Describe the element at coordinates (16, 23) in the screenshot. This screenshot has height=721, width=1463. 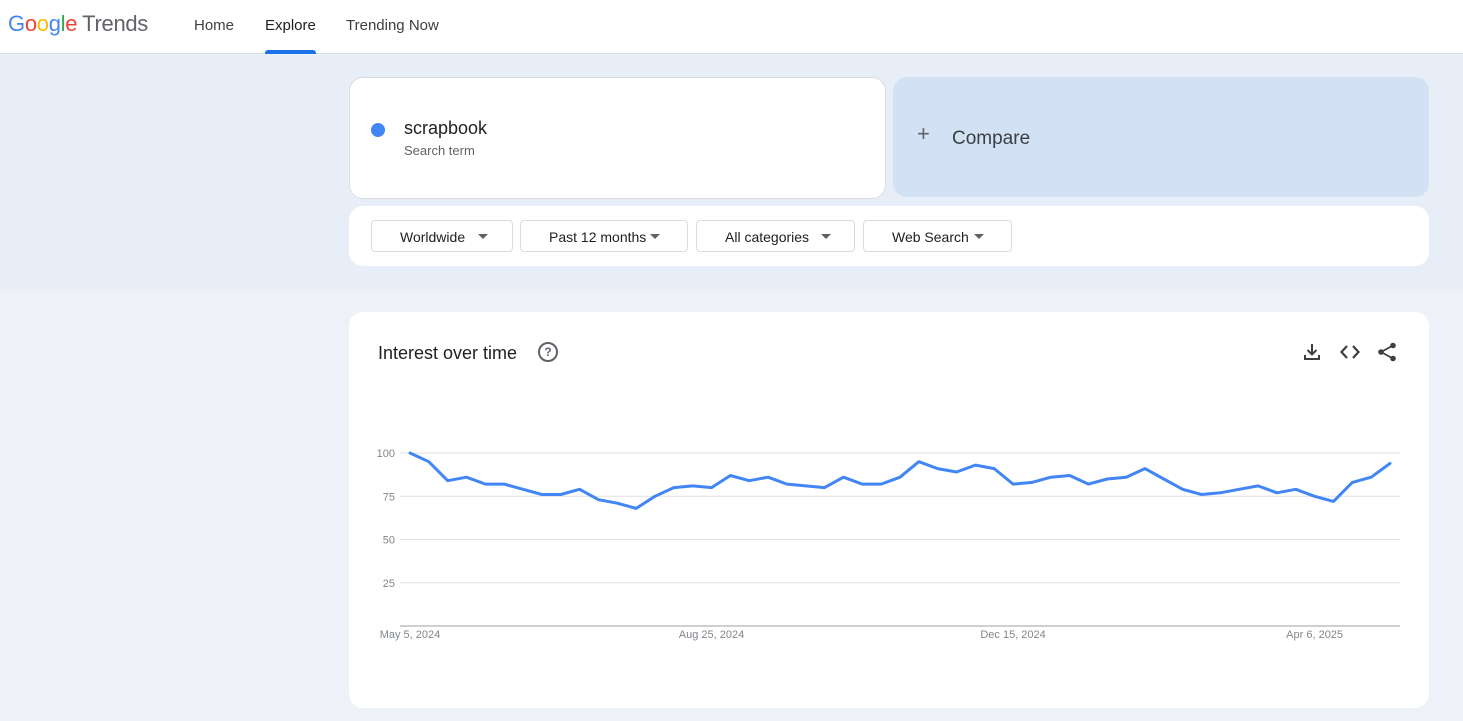
I see `logo-letter: G` at that location.